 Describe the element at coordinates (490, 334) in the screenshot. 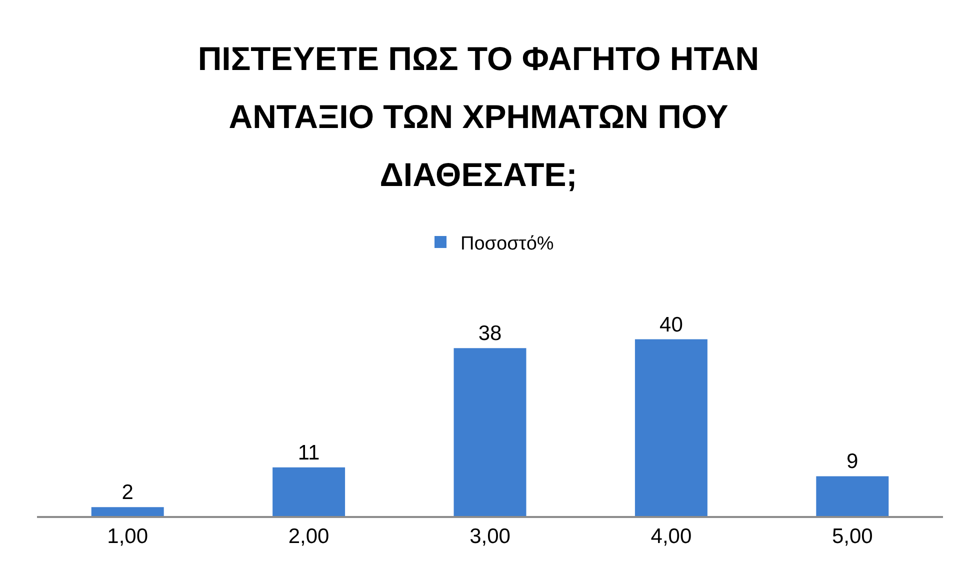

I see `data-label: 38` at that location.